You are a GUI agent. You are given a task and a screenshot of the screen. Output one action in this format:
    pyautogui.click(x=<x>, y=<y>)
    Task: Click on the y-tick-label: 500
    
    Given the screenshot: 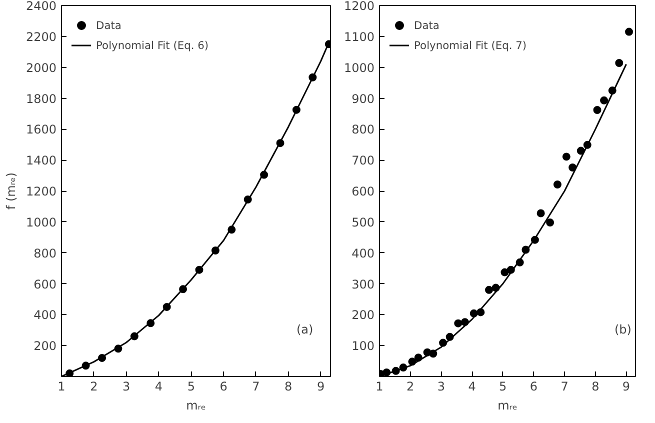 What is the action you would take?
    pyautogui.click(x=363, y=222)
    